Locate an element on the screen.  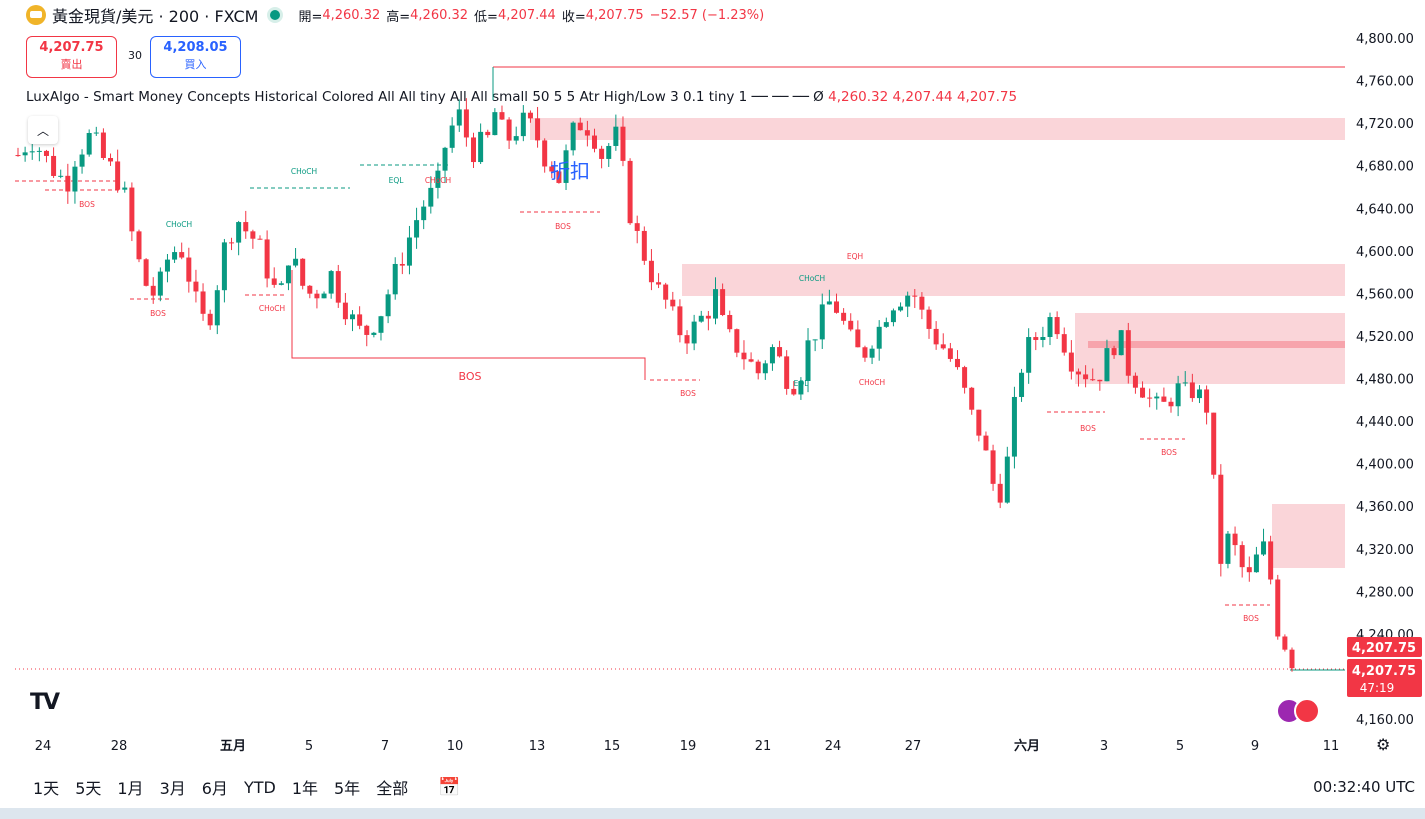
range-5y: 5年 is located at coordinates (347, 788).